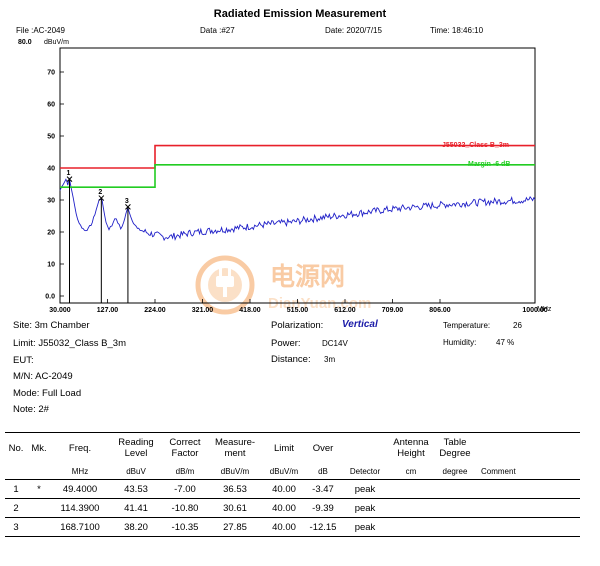  I want to click on watermark-plug-prong-right, so click(229, 272).